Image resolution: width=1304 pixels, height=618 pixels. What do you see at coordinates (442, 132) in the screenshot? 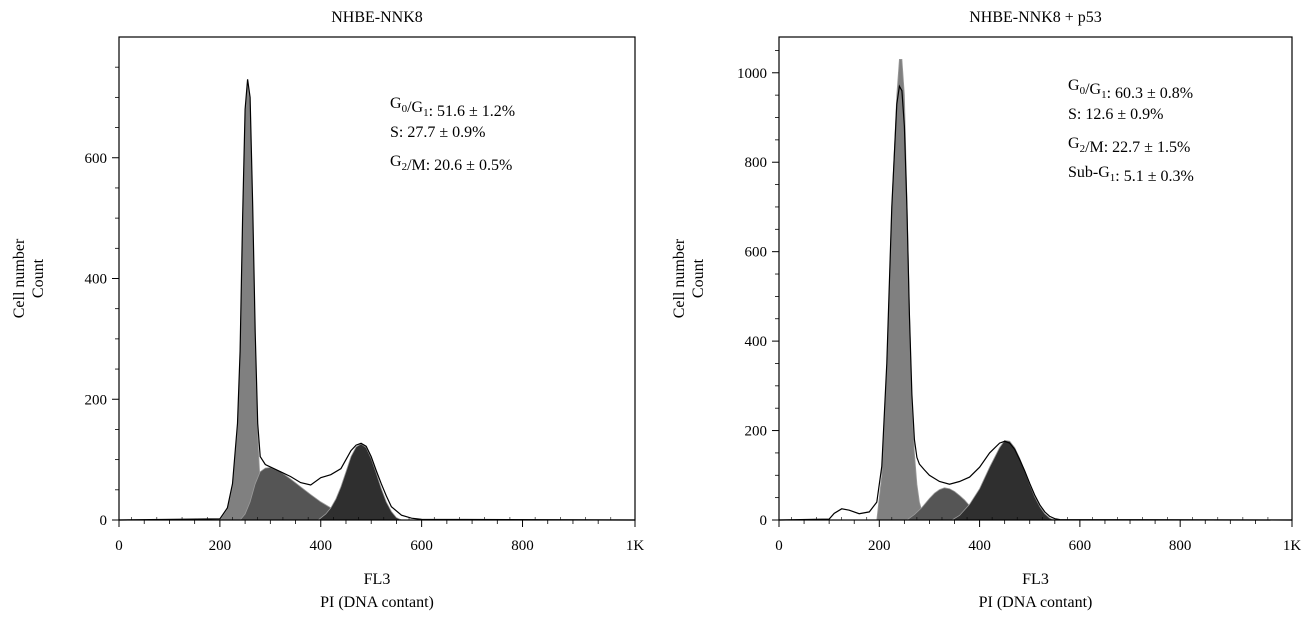
I see `annotation-text: : 27.7 ± 0.9%` at bounding box center [442, 132].